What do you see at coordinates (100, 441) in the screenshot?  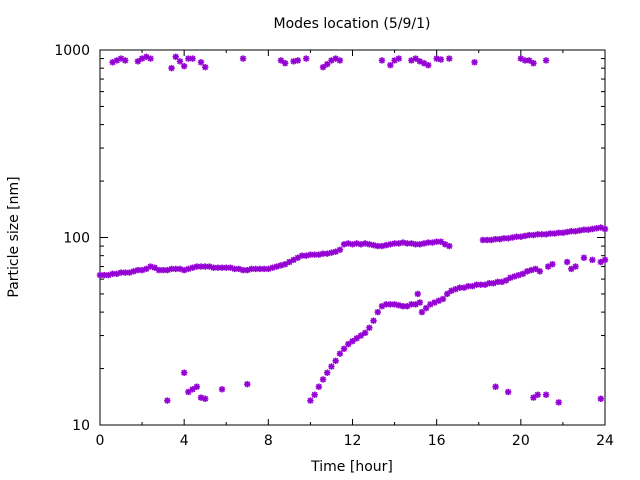 I see `x-tick-label: 0` at bounding box center [100, 441].